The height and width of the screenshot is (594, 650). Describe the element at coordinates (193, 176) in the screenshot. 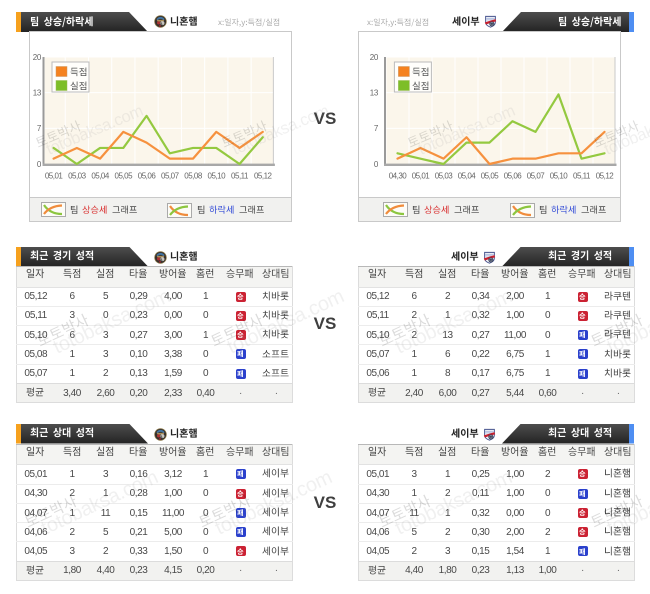

I see `svg-text: 05,08` at that location.